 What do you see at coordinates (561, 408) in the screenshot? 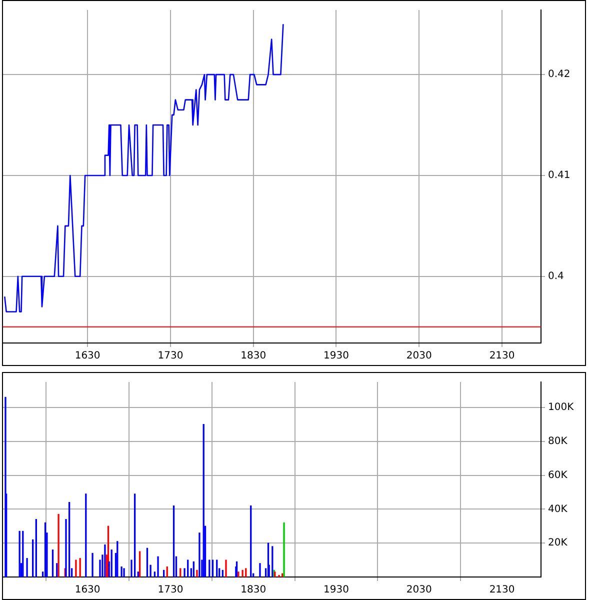
I see `y-tick-label: 100K` at bounding box center [561, 408].